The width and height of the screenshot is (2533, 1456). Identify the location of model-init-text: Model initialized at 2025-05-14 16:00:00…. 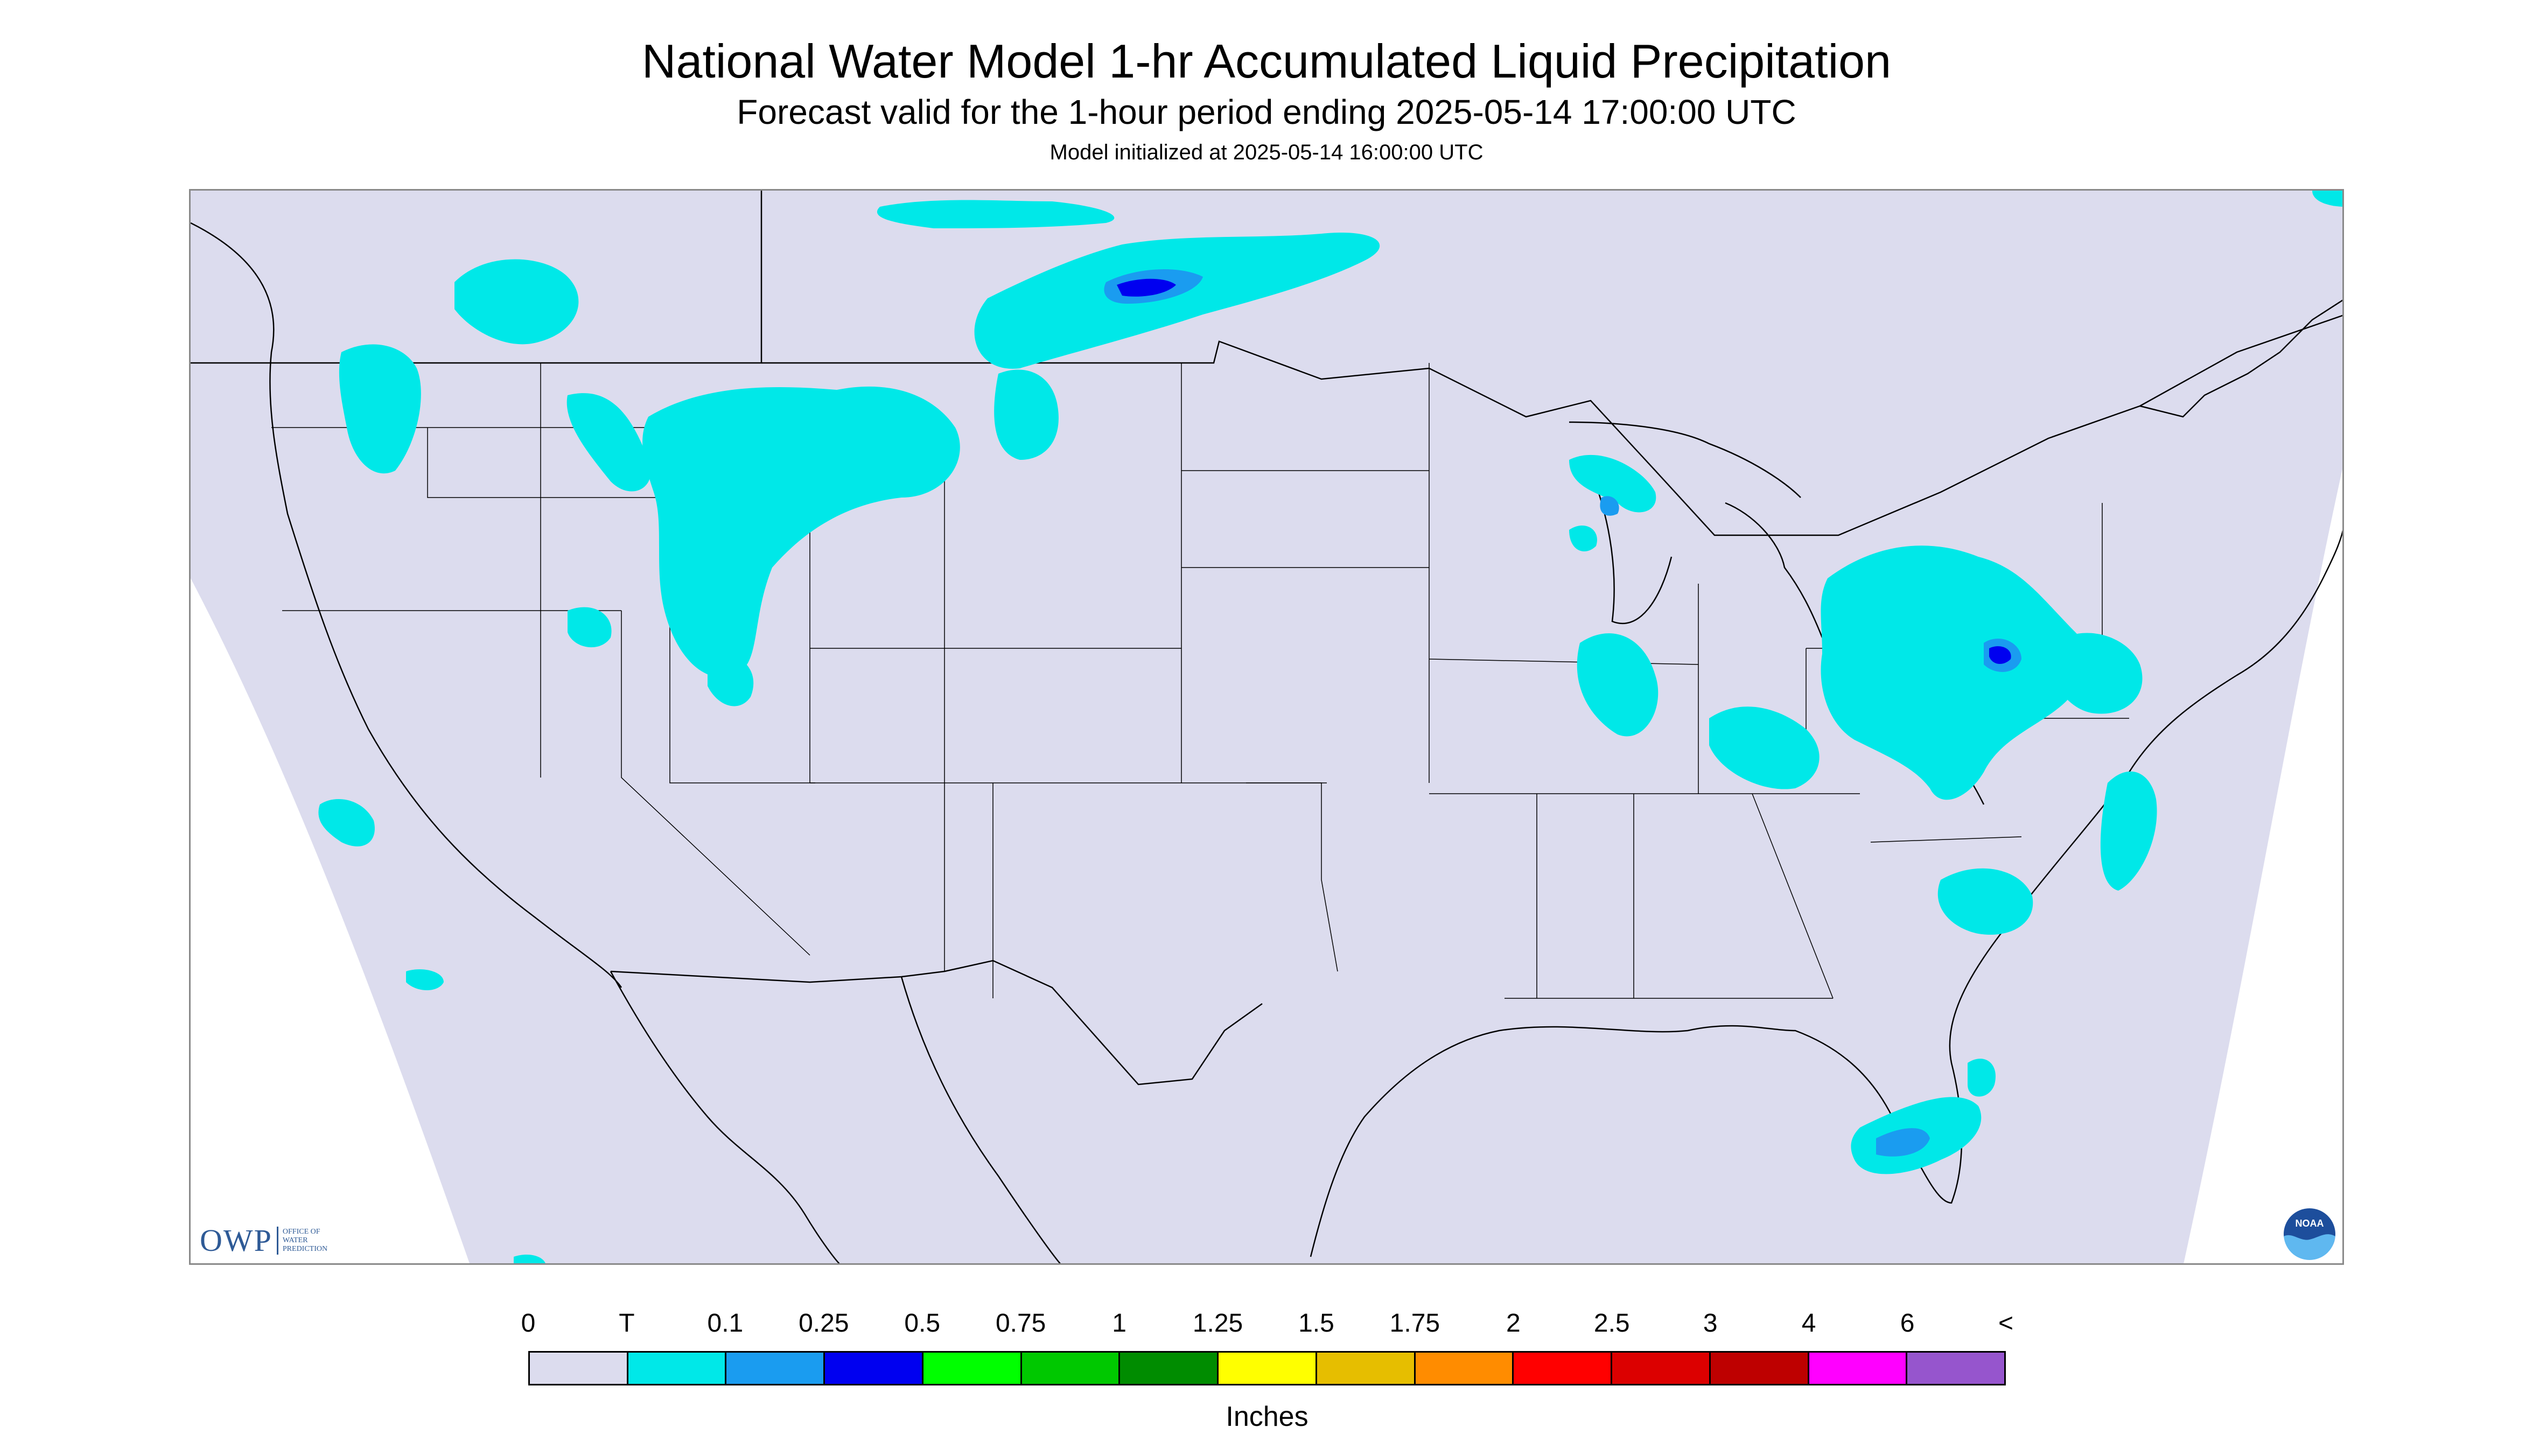
(1266, 152).